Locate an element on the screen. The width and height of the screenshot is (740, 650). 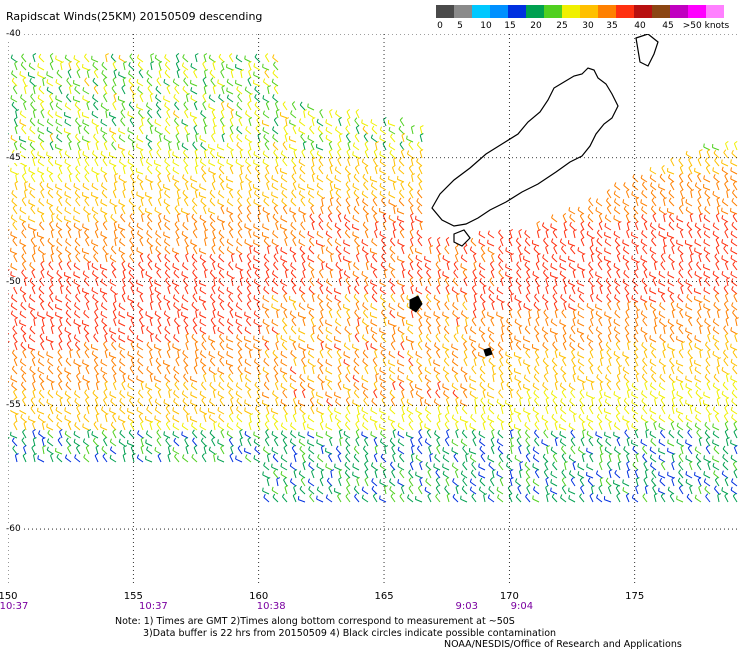
time-label: 10:38 is located at coordinates (271, 606).